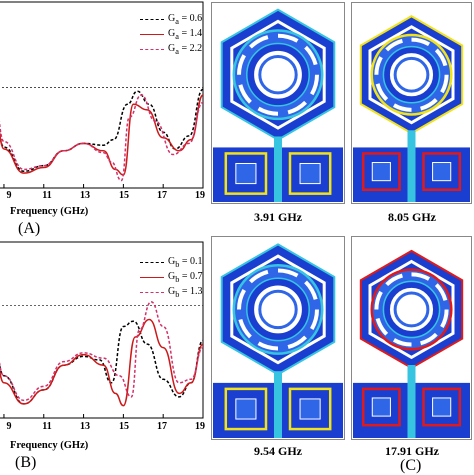 The width and height of the screenshot is (474, 475). What do you see at coordinates (412, 217) in the screenshot?
I see `map-caption: 8.05 GHz` at bounding box center [412, 217].